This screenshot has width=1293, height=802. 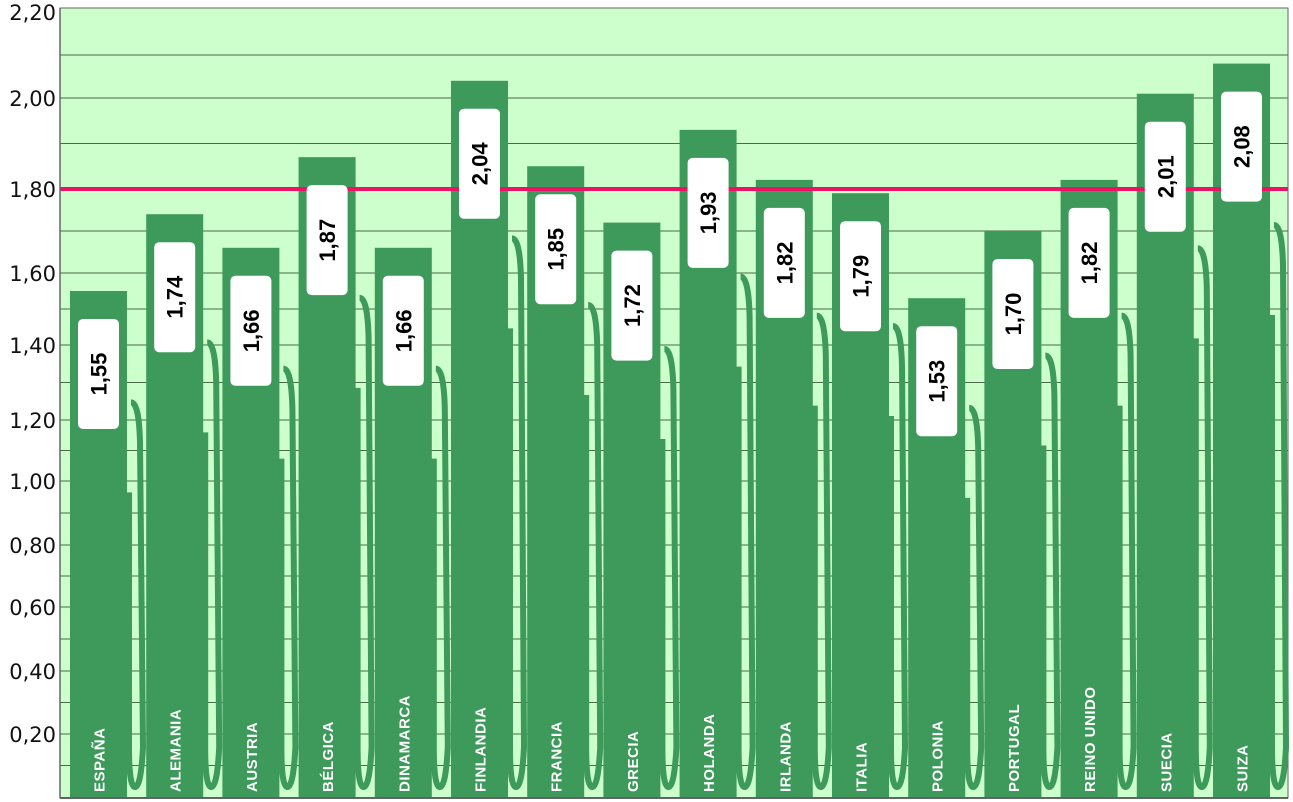 I want to click on category-label: DINAMARCA, so click(x=404, y=743).